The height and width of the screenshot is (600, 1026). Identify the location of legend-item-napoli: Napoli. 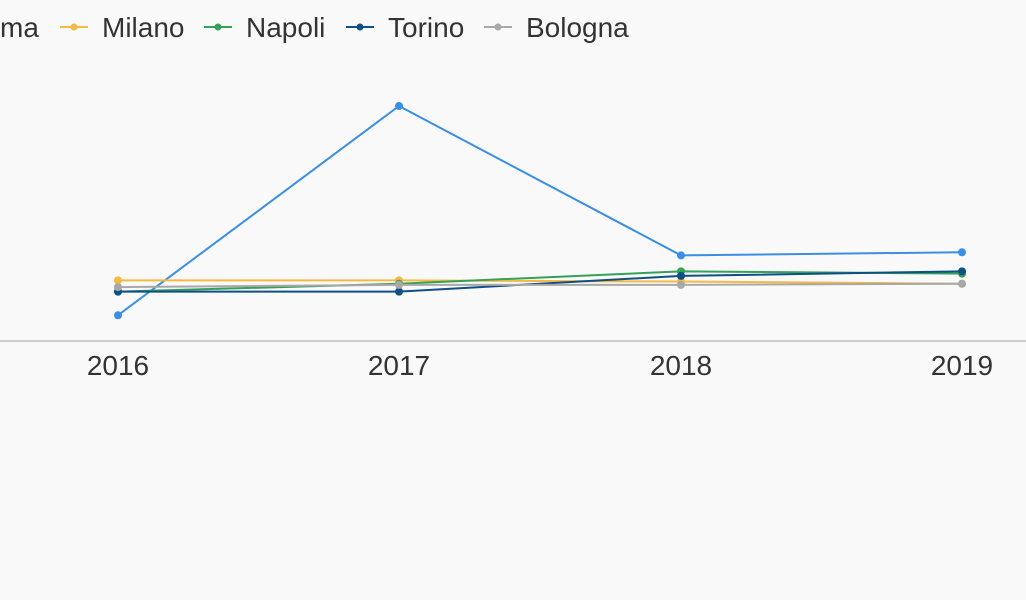
(264, 27).